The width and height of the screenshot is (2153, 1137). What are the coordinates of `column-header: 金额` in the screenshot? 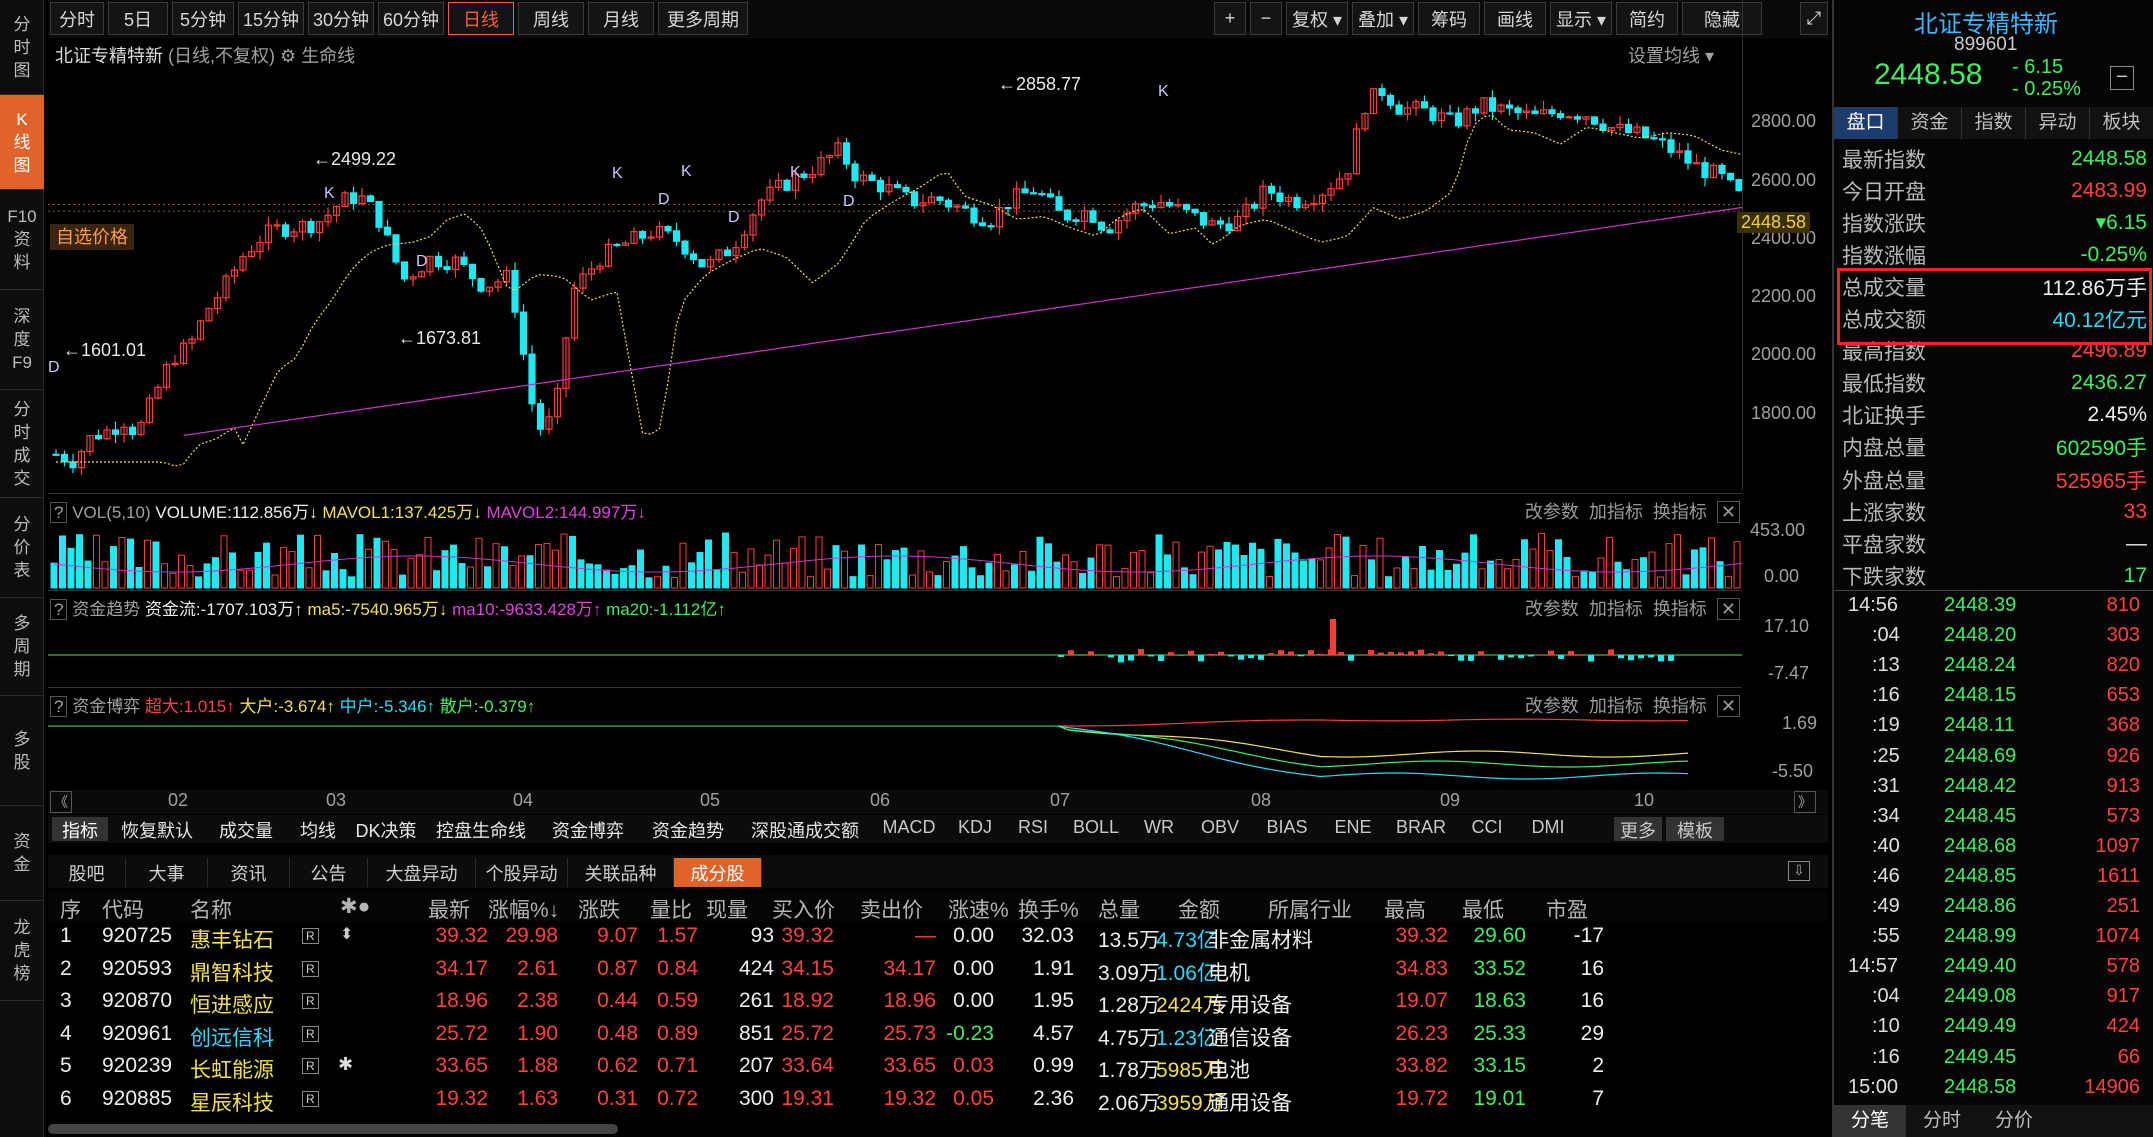 It's located at (1199, 910).